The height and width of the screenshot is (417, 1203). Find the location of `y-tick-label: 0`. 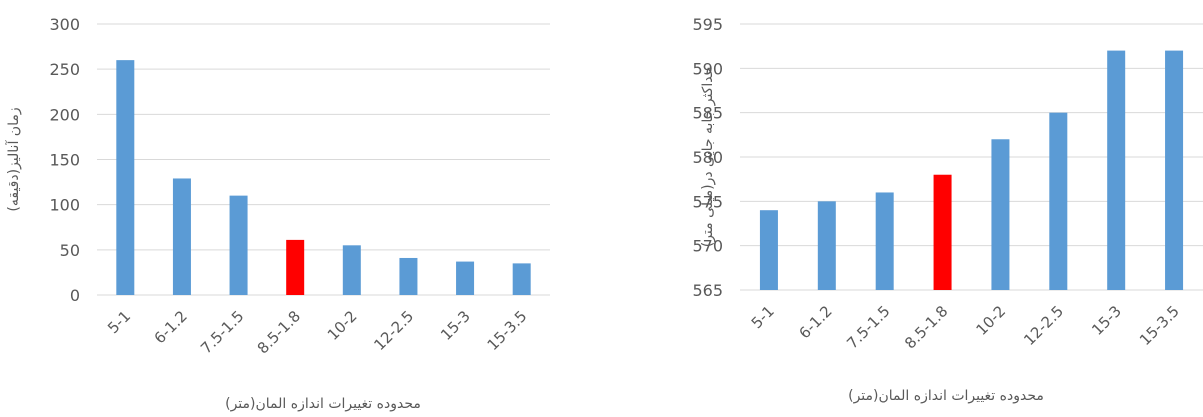

y-tick-label: 0 is located at coordinates (75, 295).